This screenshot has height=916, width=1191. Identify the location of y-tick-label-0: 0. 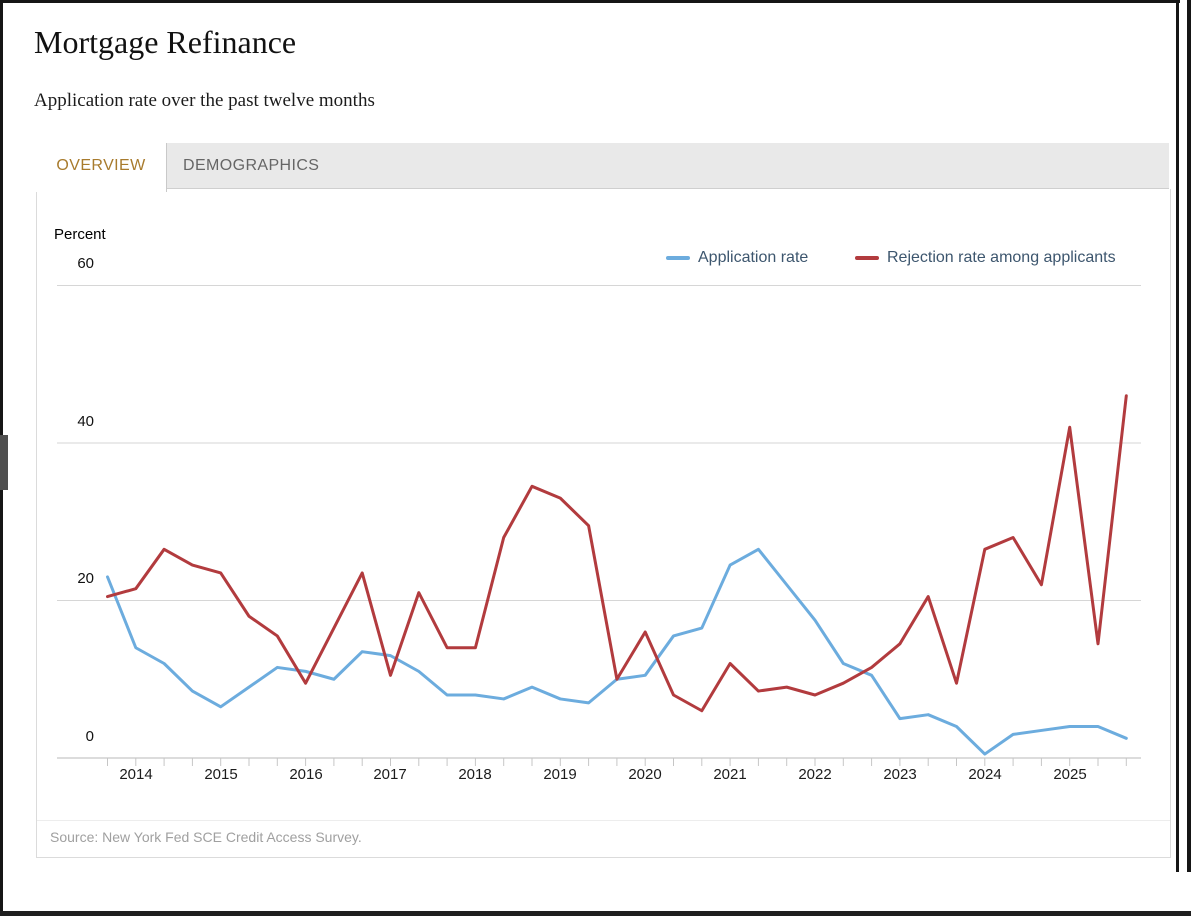
(89, 736).